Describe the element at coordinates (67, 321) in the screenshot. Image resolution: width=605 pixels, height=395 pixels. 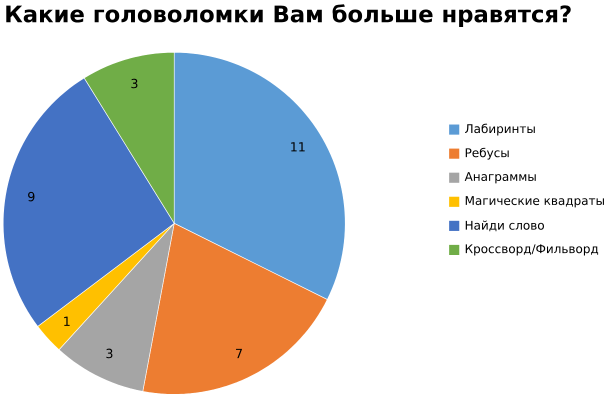
I see `data-label: 1` at that location.